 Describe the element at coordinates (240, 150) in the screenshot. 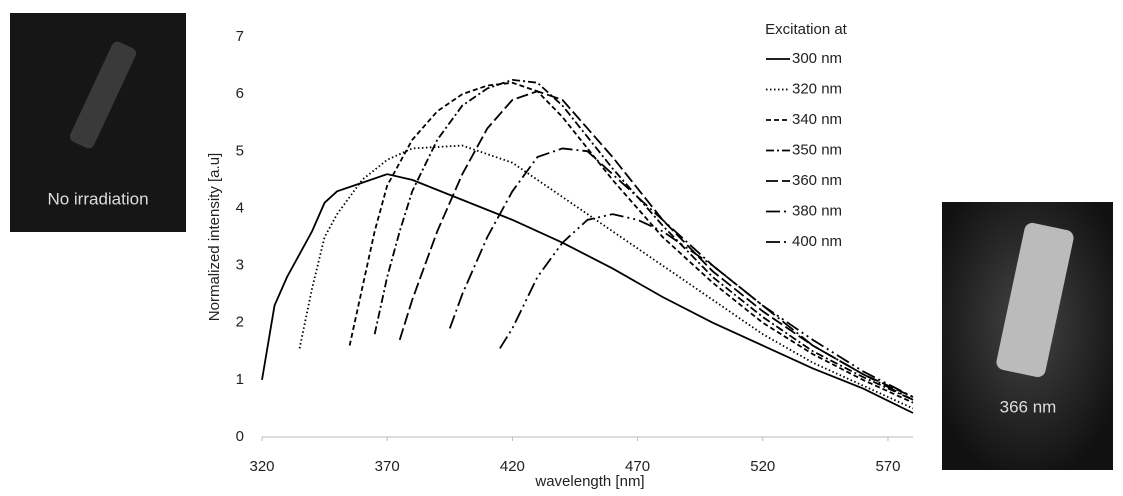

I see `y-tick-label: 5` at that location.